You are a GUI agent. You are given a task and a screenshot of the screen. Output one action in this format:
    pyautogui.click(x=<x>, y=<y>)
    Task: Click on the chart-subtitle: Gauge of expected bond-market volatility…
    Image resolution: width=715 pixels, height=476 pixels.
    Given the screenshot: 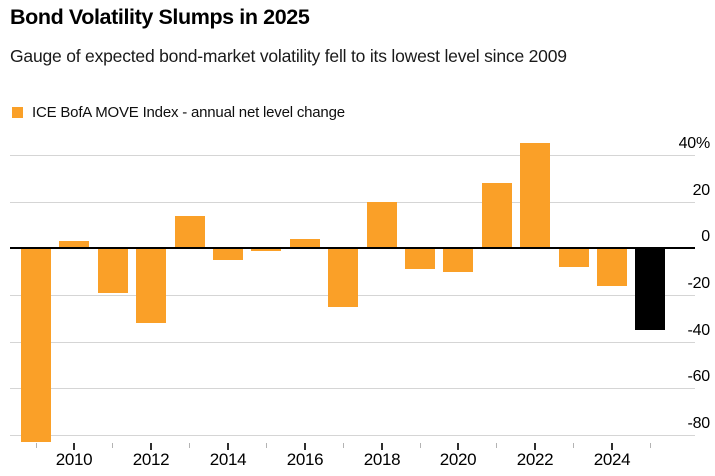 What is the action you would take?
    pyautogui.click(x=288, y=56)
    